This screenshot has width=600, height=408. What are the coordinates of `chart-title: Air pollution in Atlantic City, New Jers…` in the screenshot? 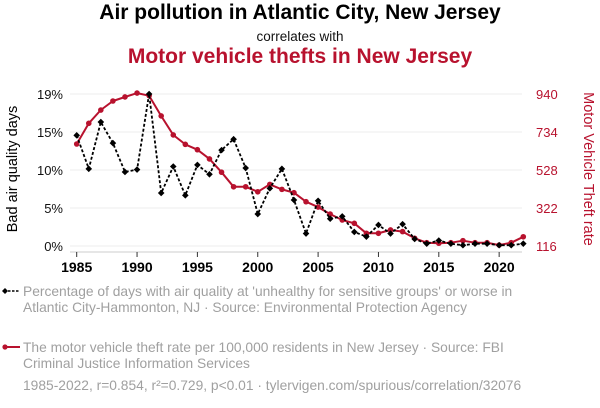 It's located at (300, 12).